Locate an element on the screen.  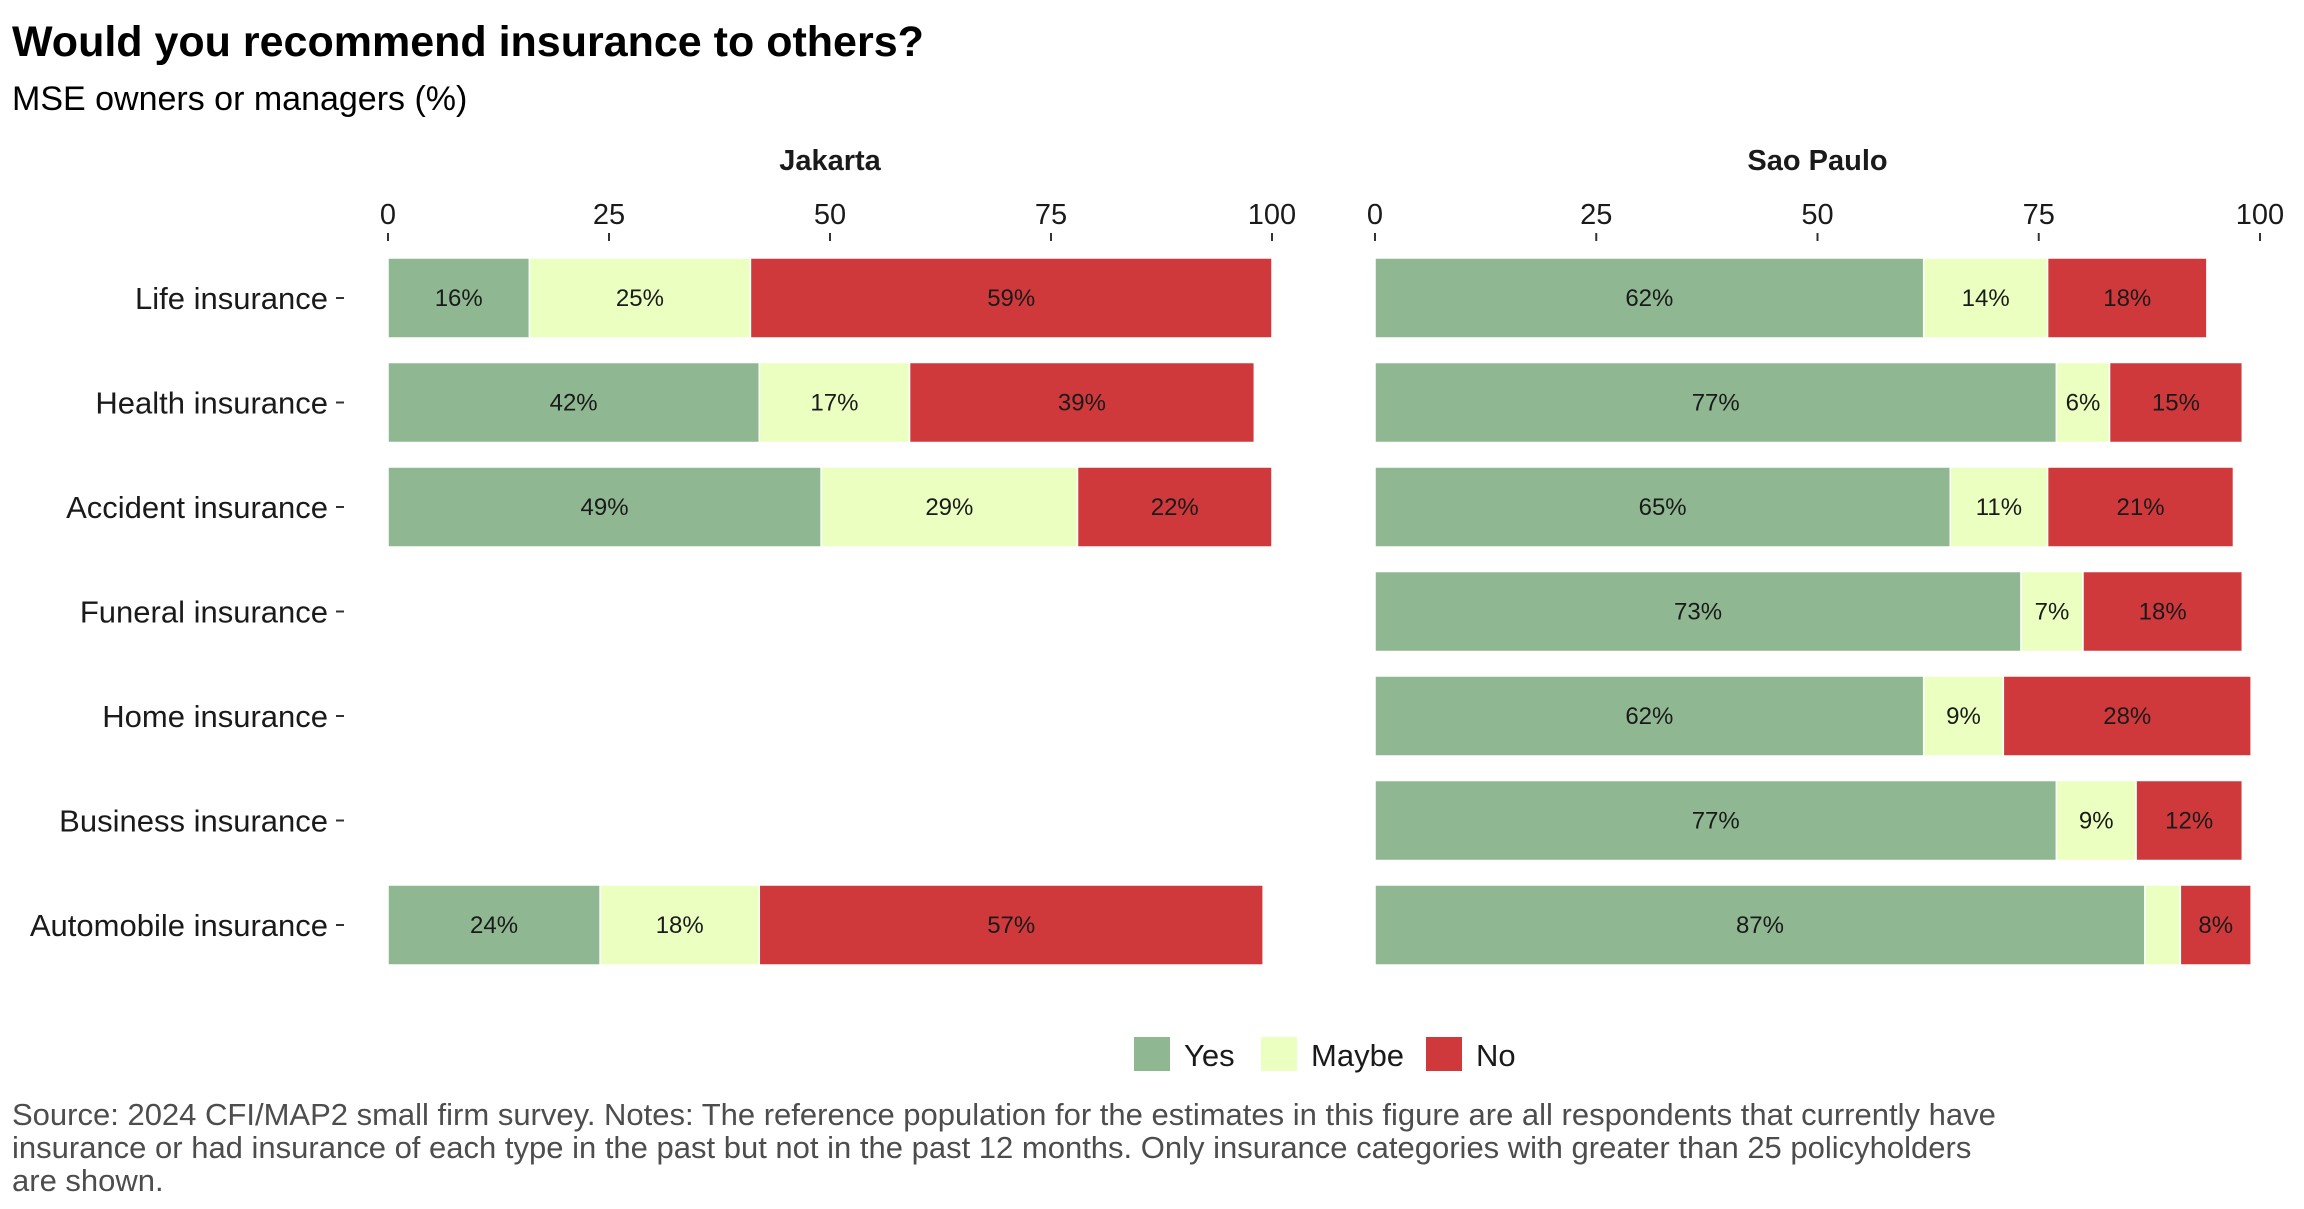
bar-value-label: 49% is located at coordinates (605, 507).